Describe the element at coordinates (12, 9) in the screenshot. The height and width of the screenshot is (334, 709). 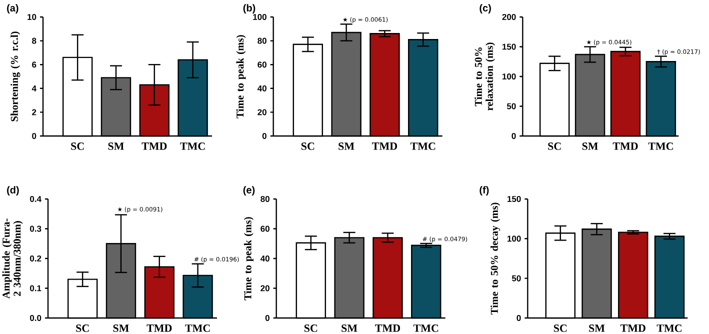
I see `chart-title: (a)` at that location.